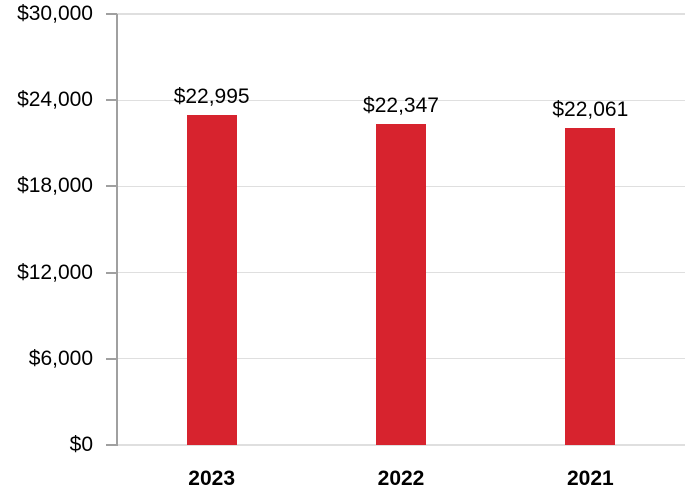 Image resolution: width=700 pixels, height=500 pixels. I want to click on category-label-2022: 2022, so click(401, 478).